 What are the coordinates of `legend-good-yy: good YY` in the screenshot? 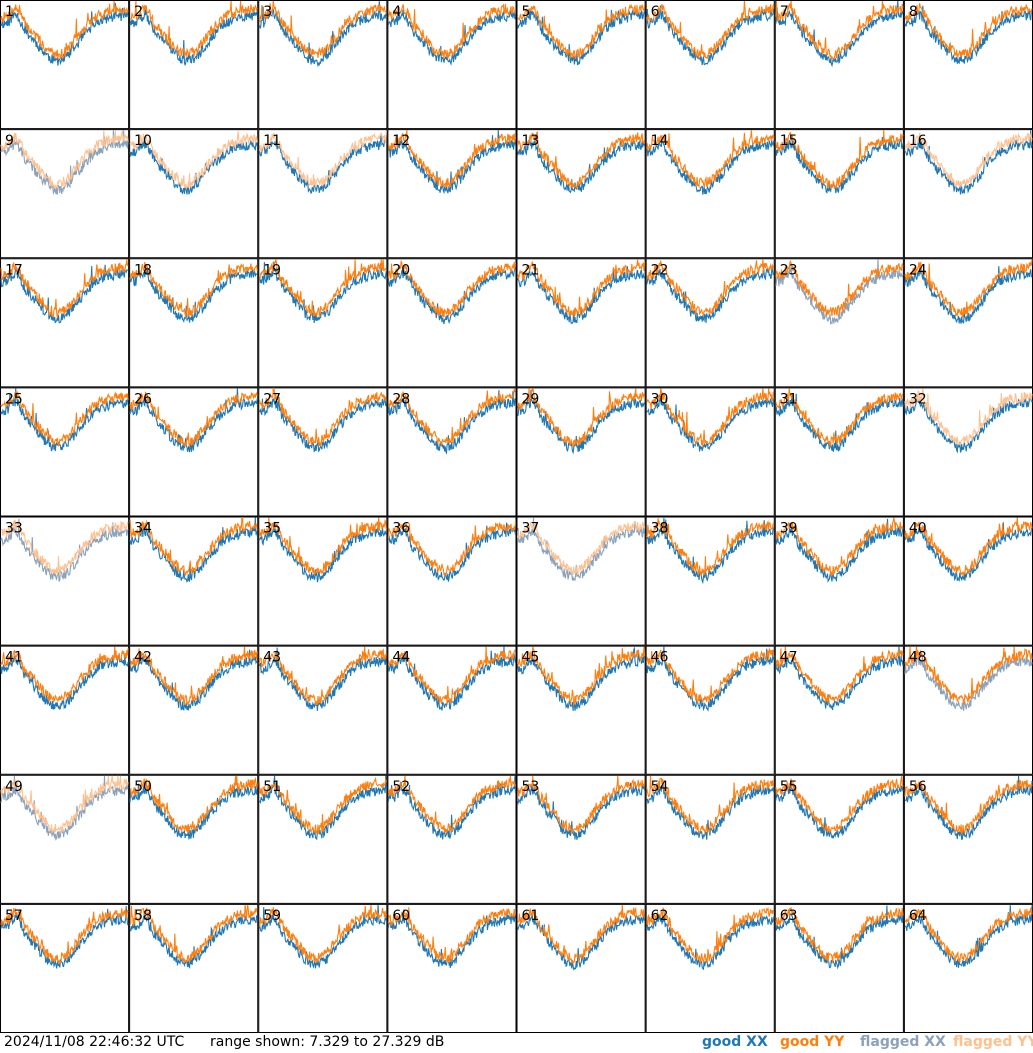 It's located at (812, 1042).